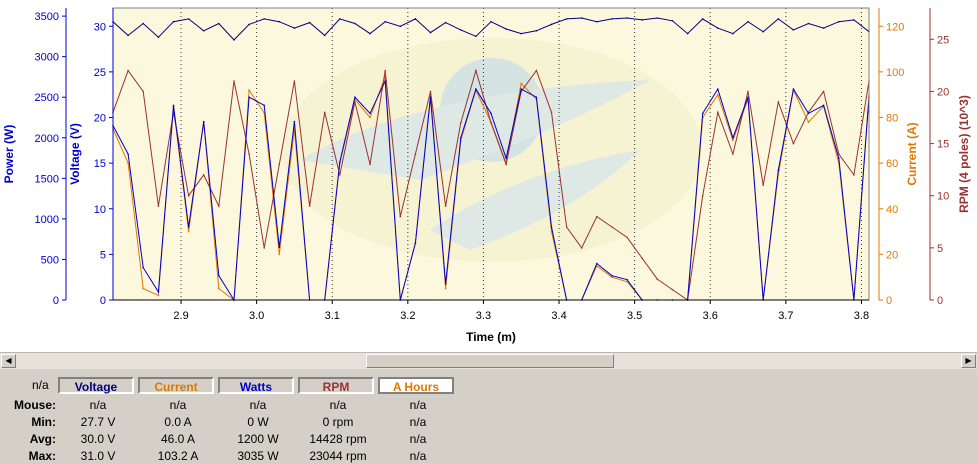 This screenshot has width=977, height=464. I want to click on min-rpm: 0 rpm, so click(338, 422).